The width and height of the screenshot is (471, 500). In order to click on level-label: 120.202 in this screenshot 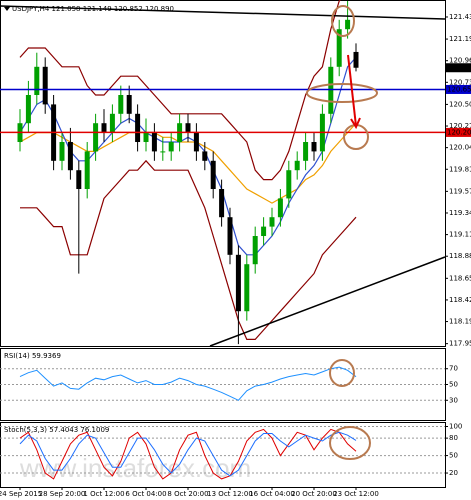, I will do `click(459, 132)`.